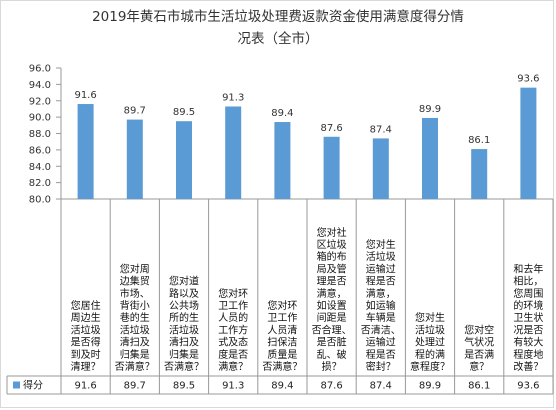 This screenshot has width=556, height=410. I want to click on table-value-cell: 89.7, so click(135, 386).